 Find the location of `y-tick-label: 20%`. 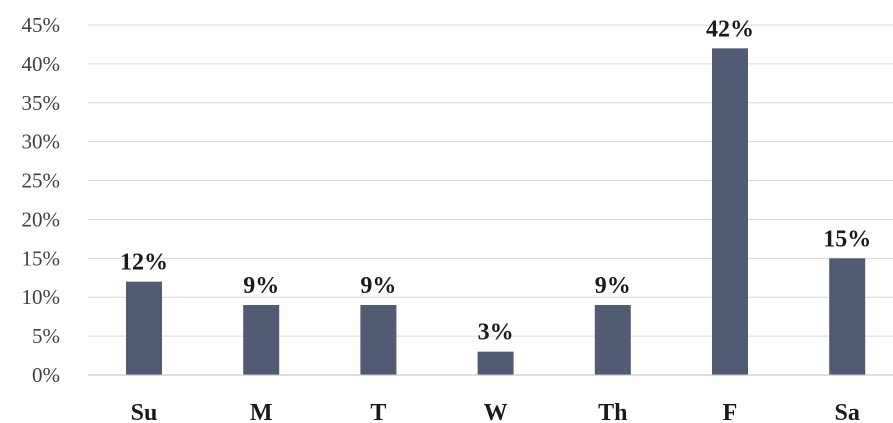

y-tick-label: 20% is located at coordinates (41, 219).